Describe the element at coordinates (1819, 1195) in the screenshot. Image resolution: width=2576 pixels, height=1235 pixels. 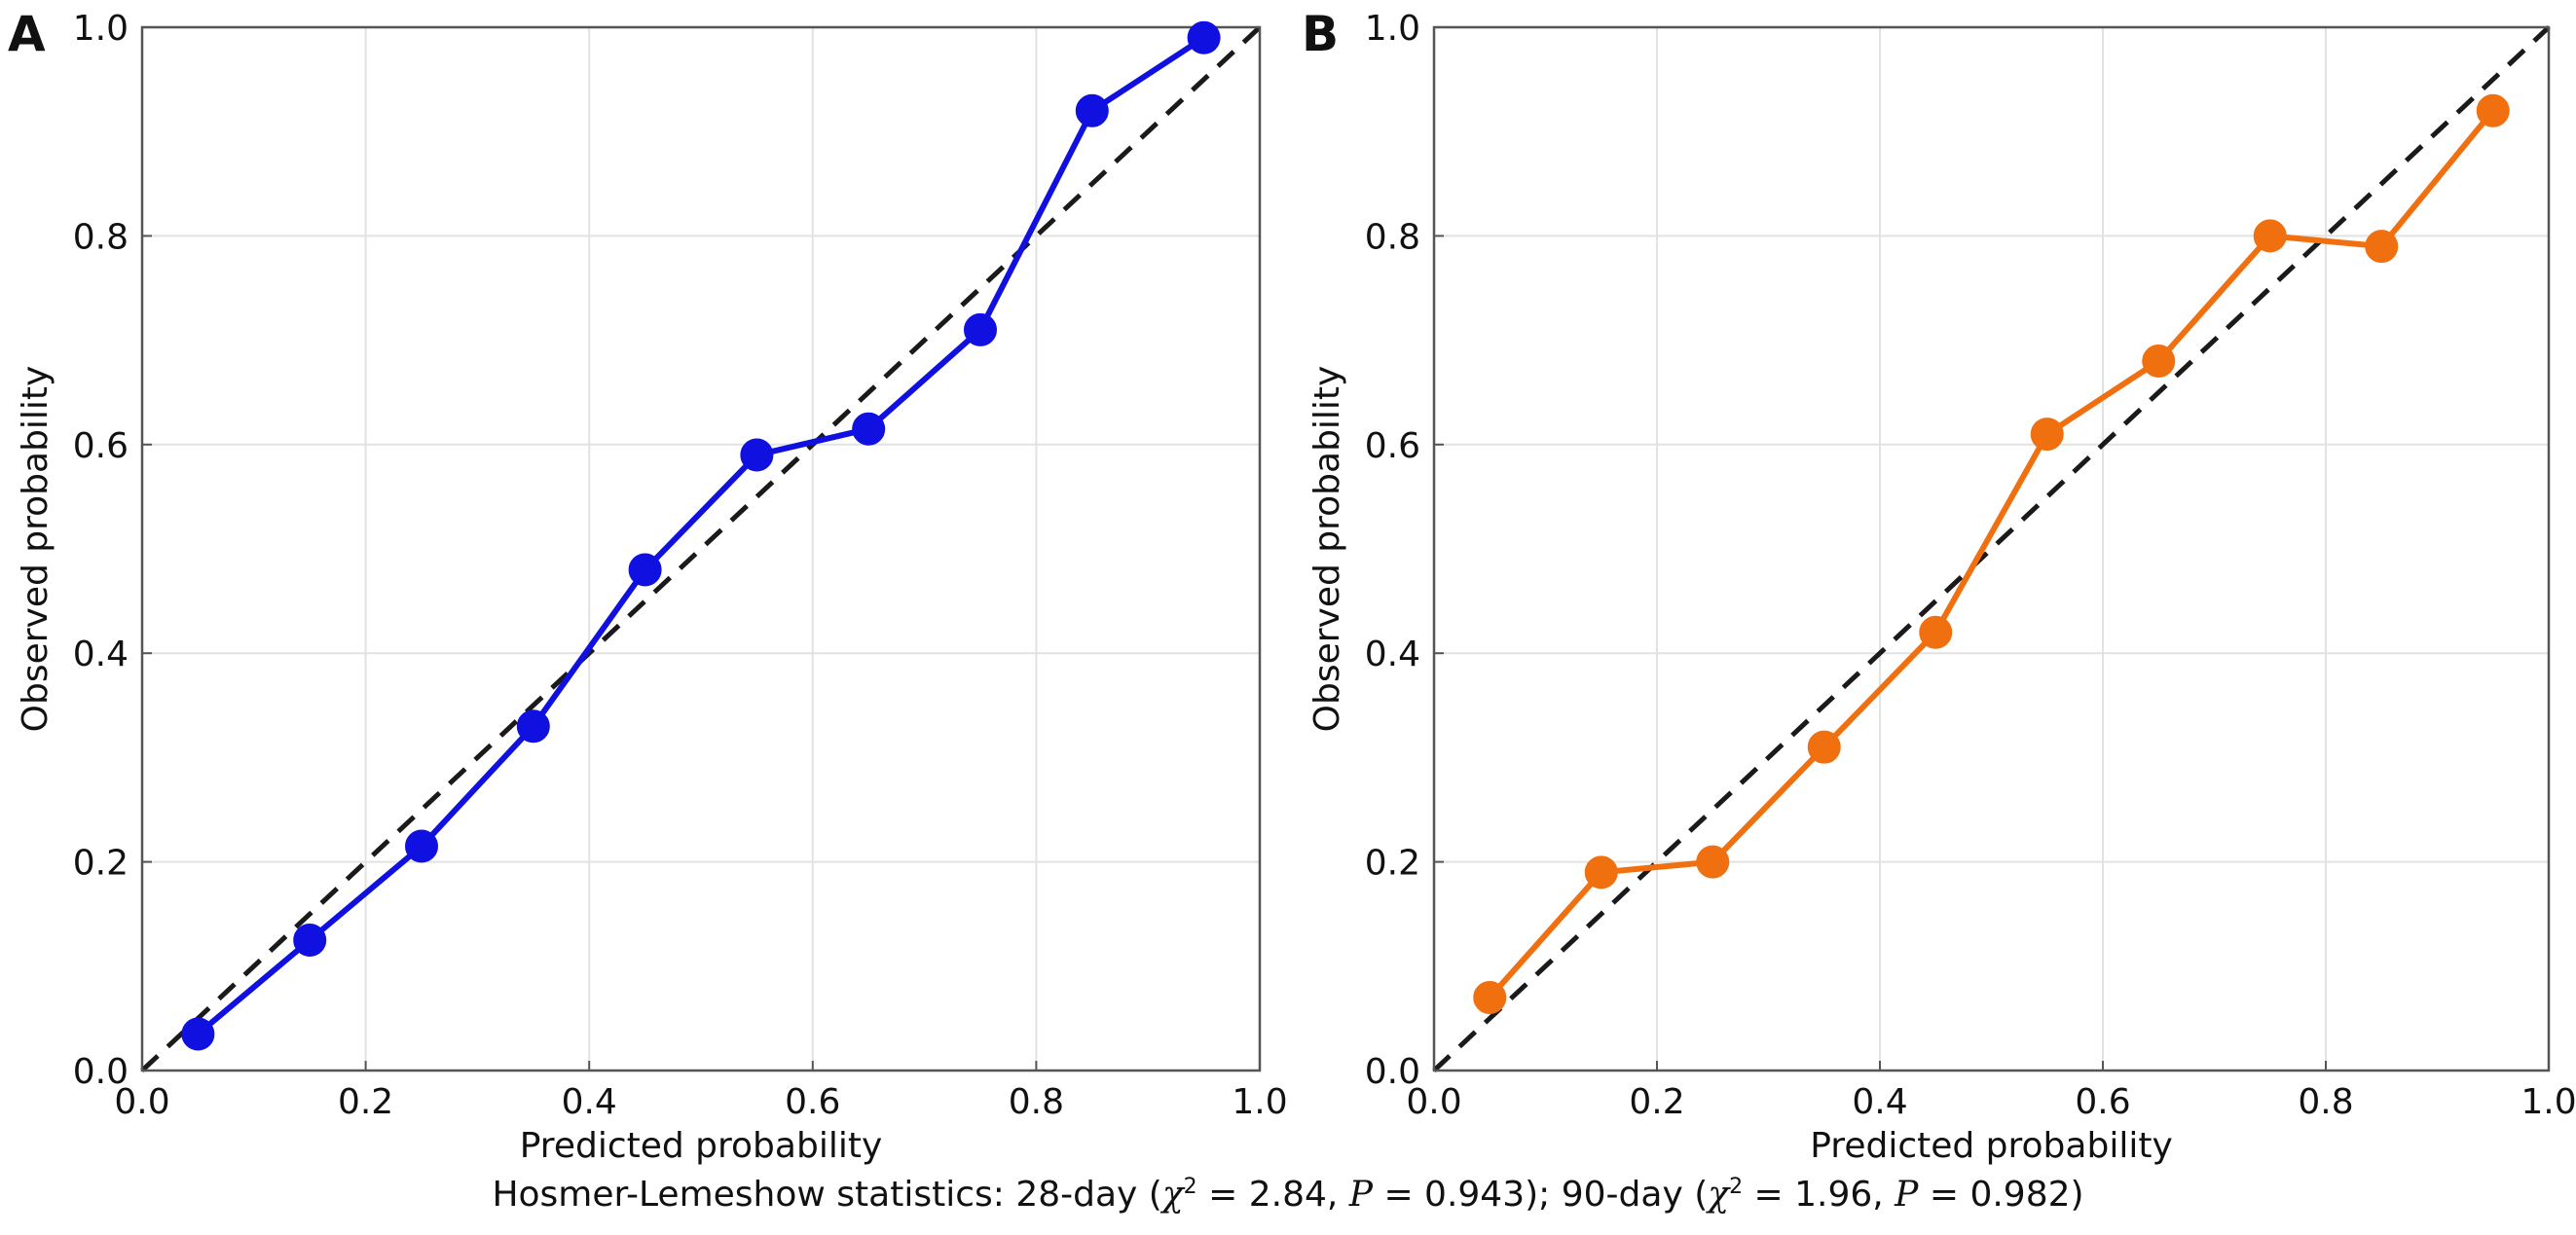
I see `caption-90day-stat: = 1.96,` at that location.